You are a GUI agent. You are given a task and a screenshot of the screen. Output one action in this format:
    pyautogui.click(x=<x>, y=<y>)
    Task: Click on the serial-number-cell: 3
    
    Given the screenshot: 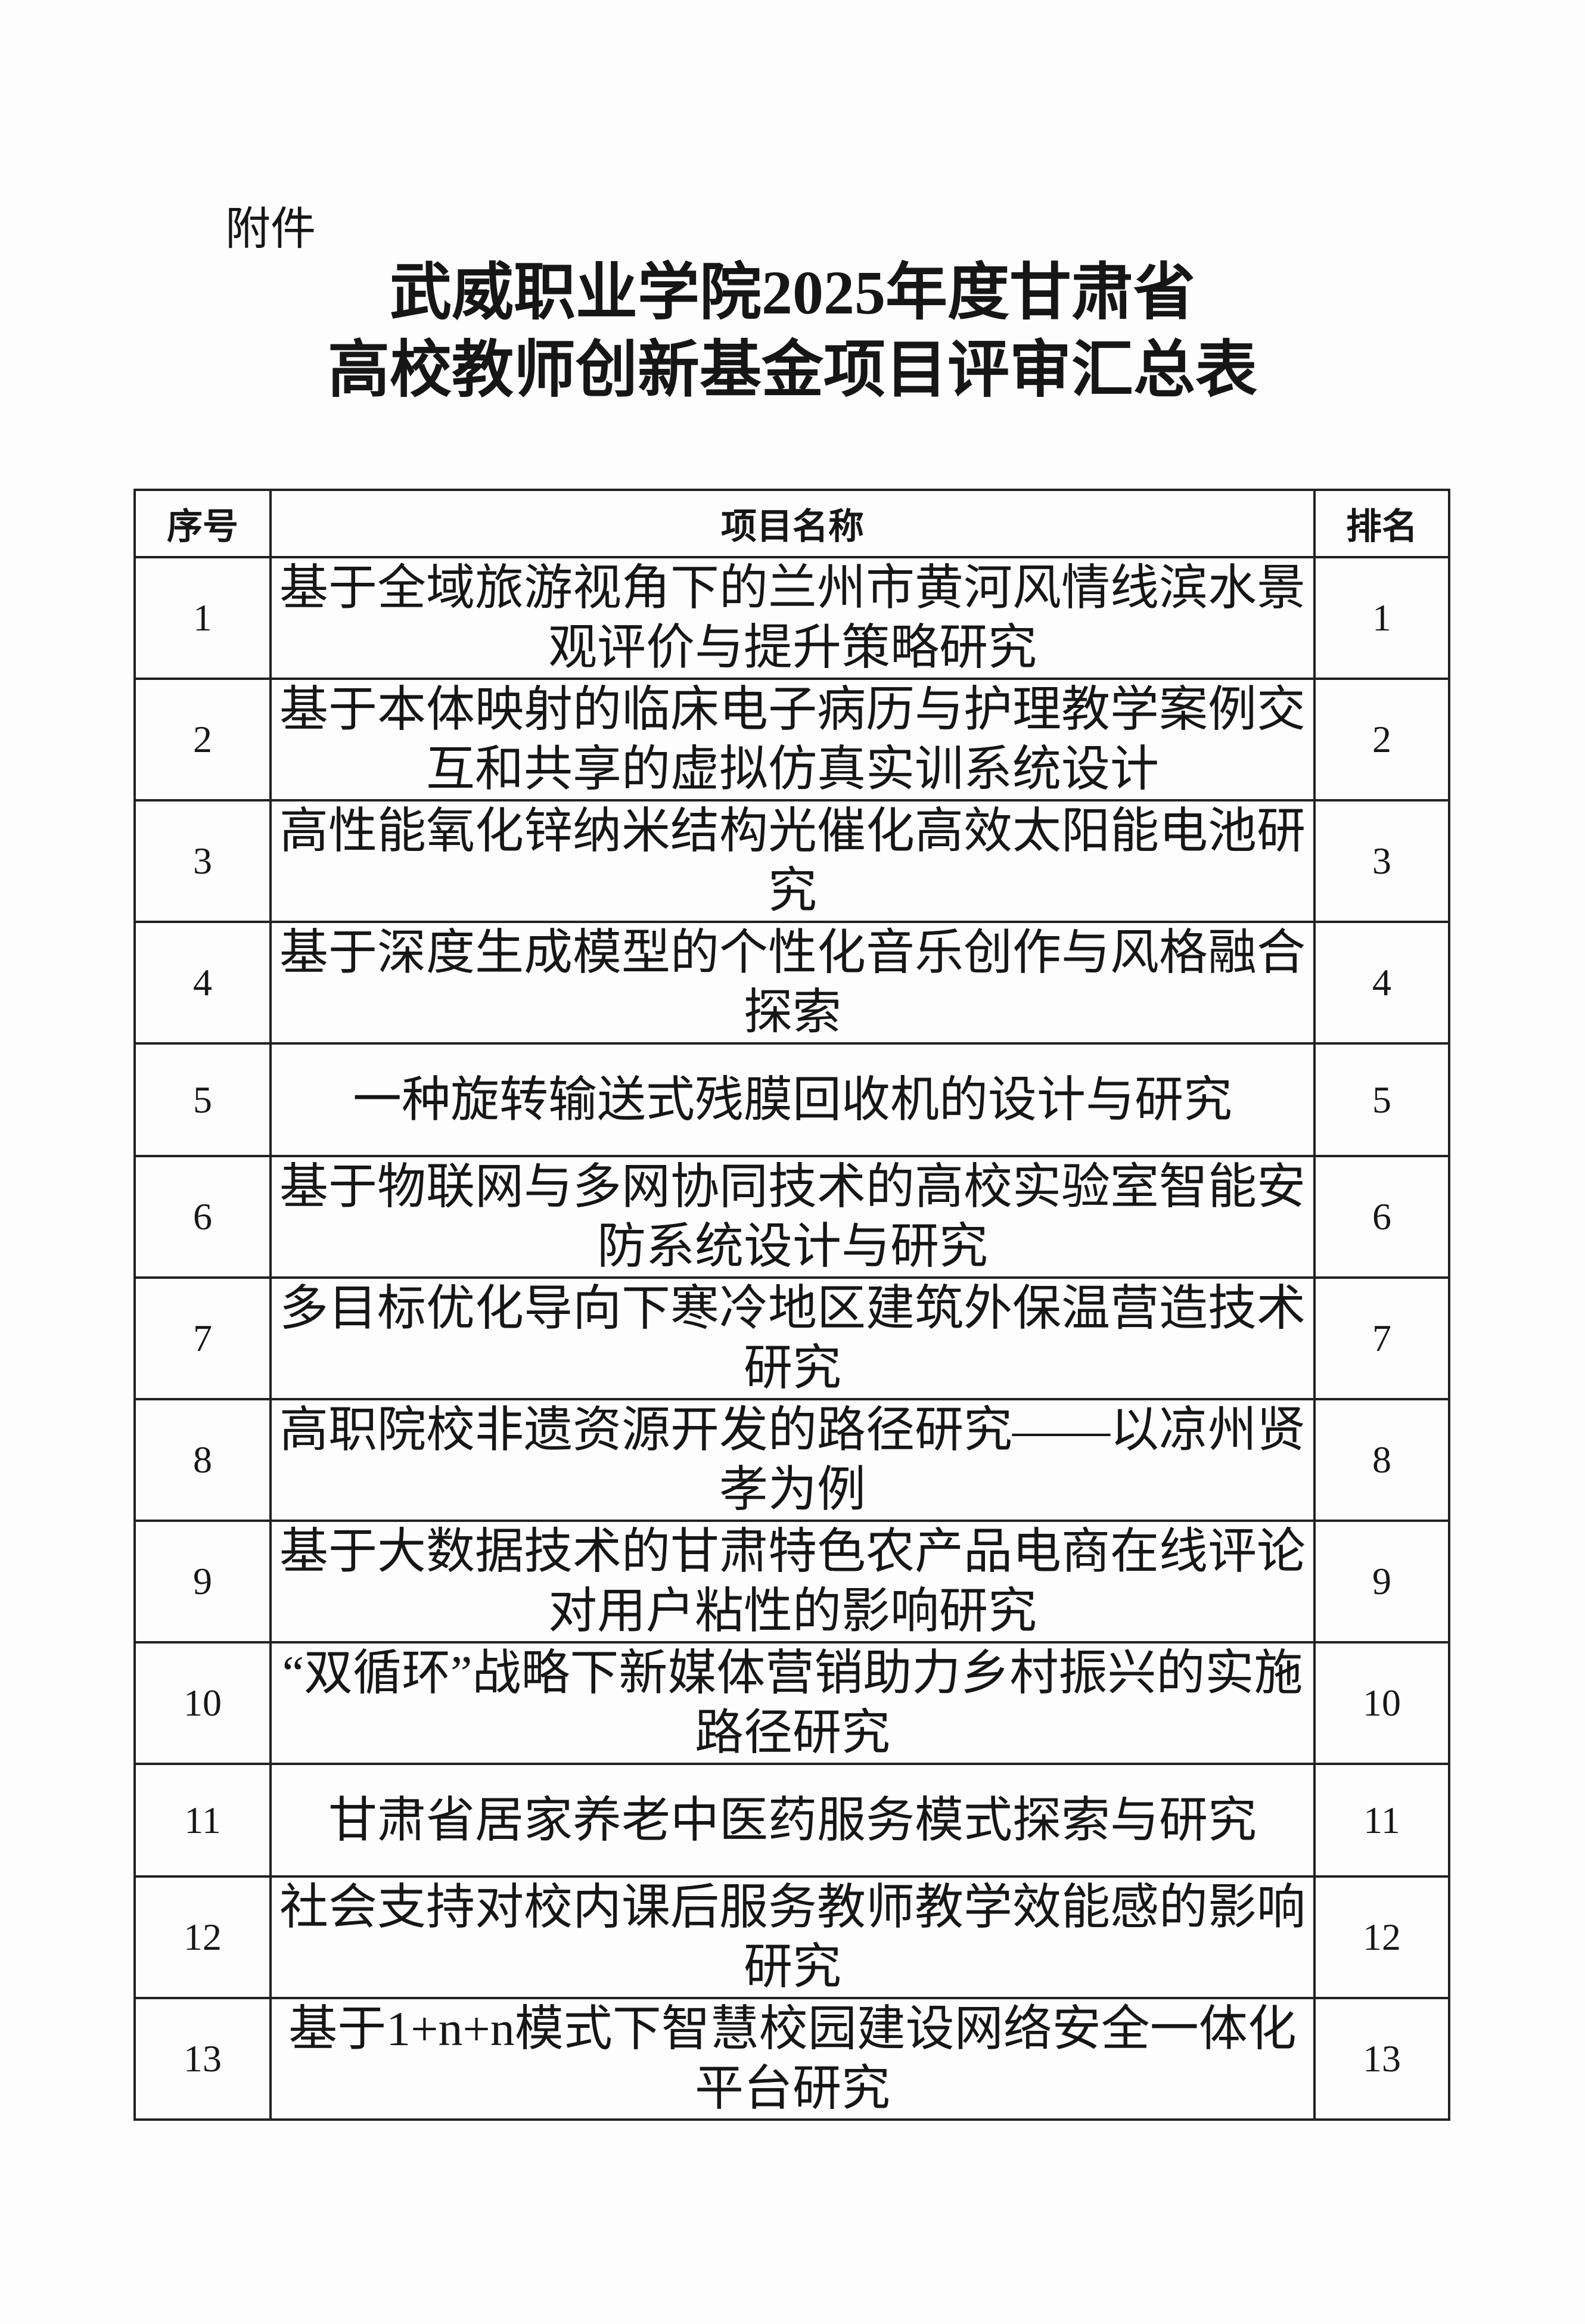 What is the action you would take?
    pyautogui.click(x=202, y=861)
    